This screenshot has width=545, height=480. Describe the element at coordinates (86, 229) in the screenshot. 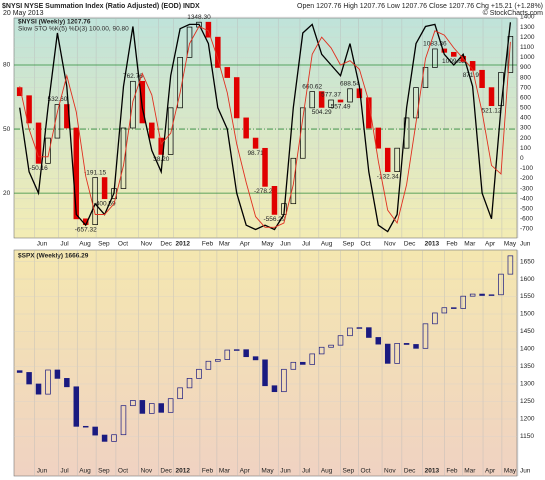

I see `value-label: -657.32` at that location.